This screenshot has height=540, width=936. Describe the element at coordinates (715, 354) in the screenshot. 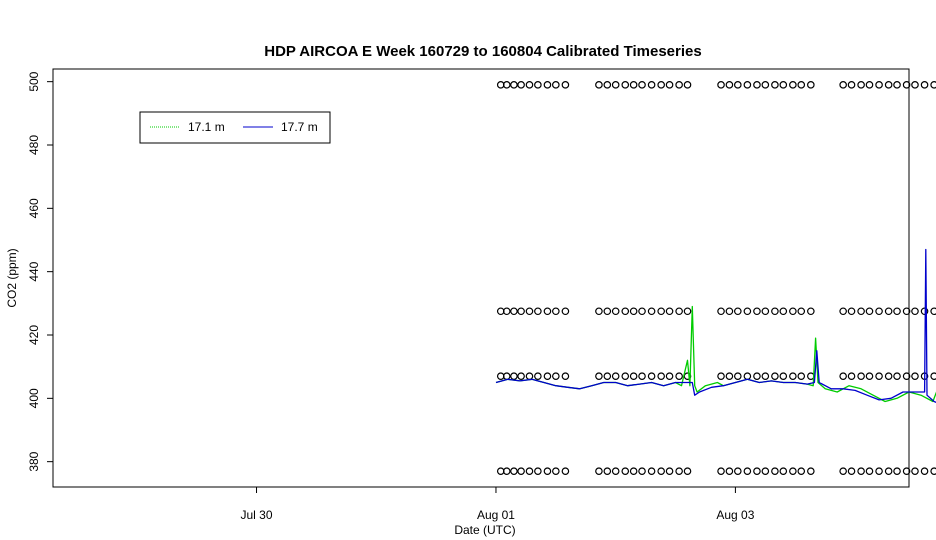

I see `series-line-17-1-m` at that location.